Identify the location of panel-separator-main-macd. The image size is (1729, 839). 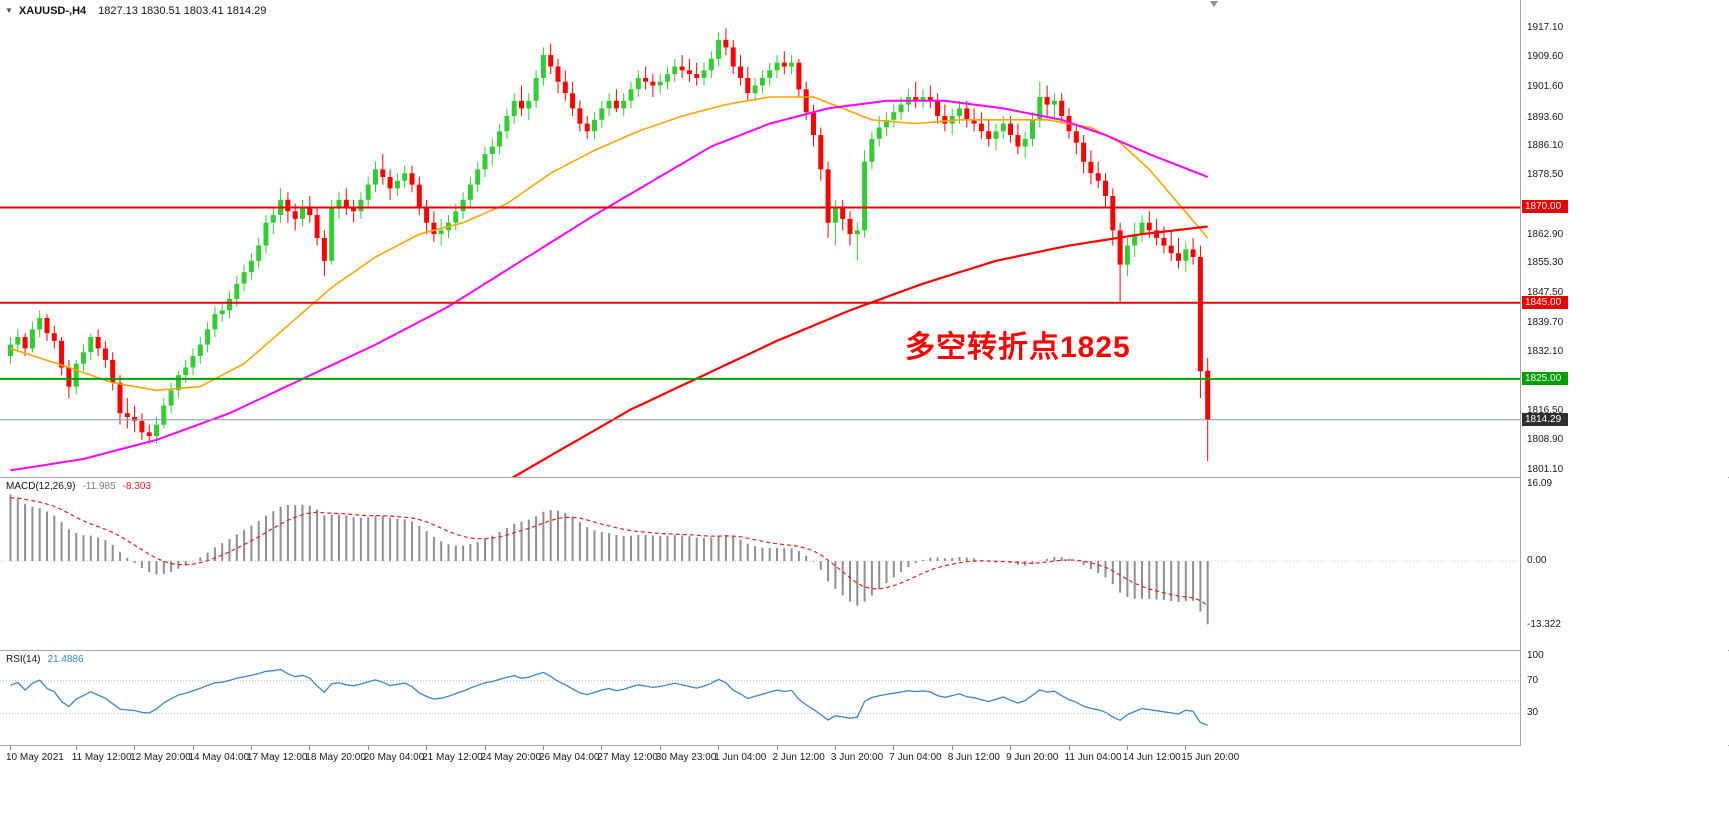
(864, 477).